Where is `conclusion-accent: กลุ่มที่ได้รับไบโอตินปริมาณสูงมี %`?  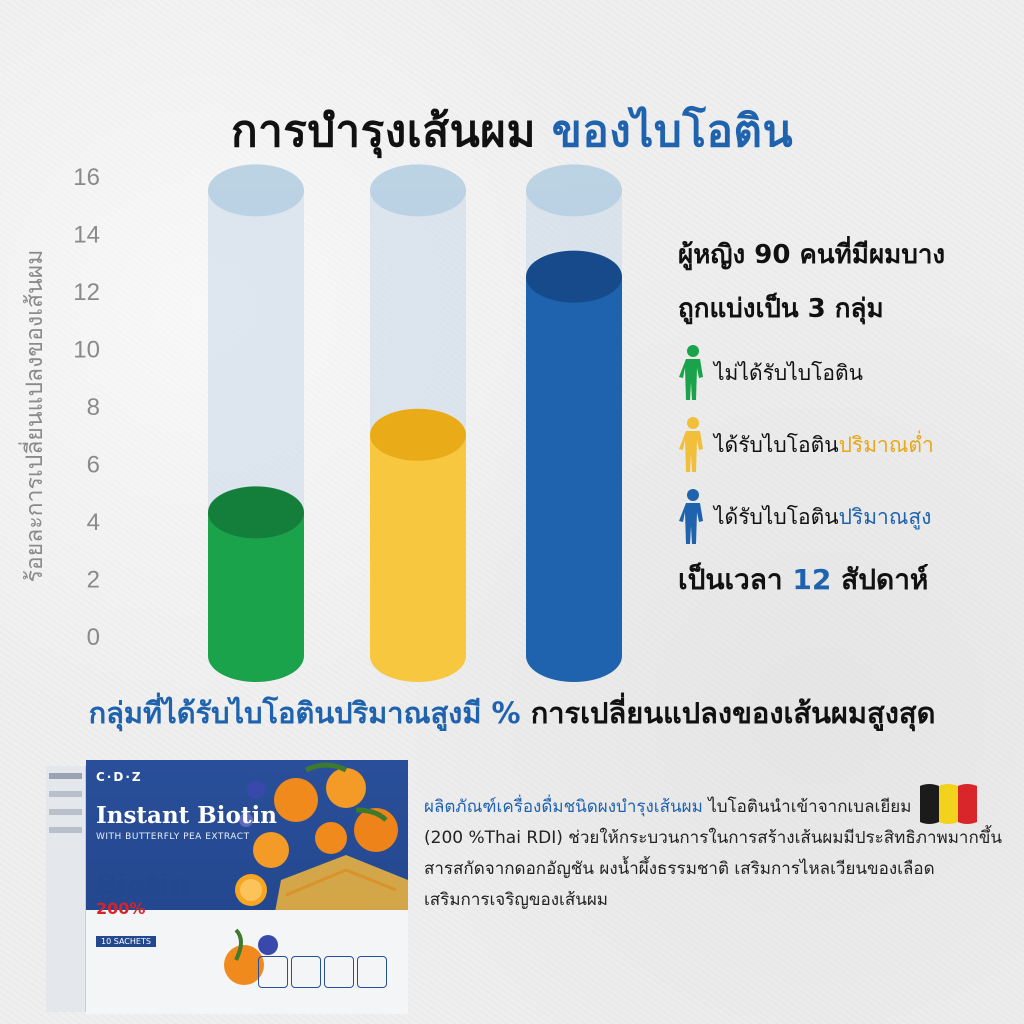 conclusion-accent: กลุ่มที่ได้รับไบโอตินปริมาณสูงมี % is located at coordinates (304, 713).